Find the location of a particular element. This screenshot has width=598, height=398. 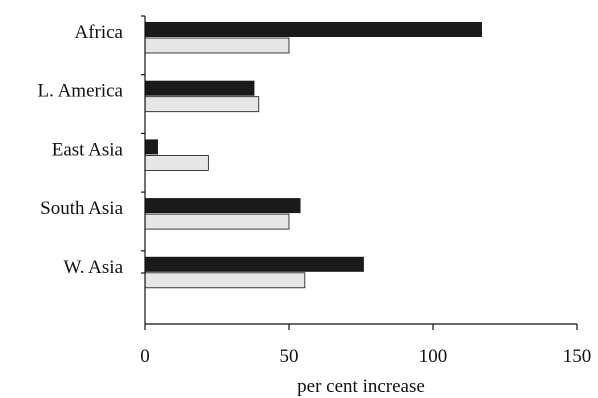

category-label: W. Asia is located at coordinates (94, 267).